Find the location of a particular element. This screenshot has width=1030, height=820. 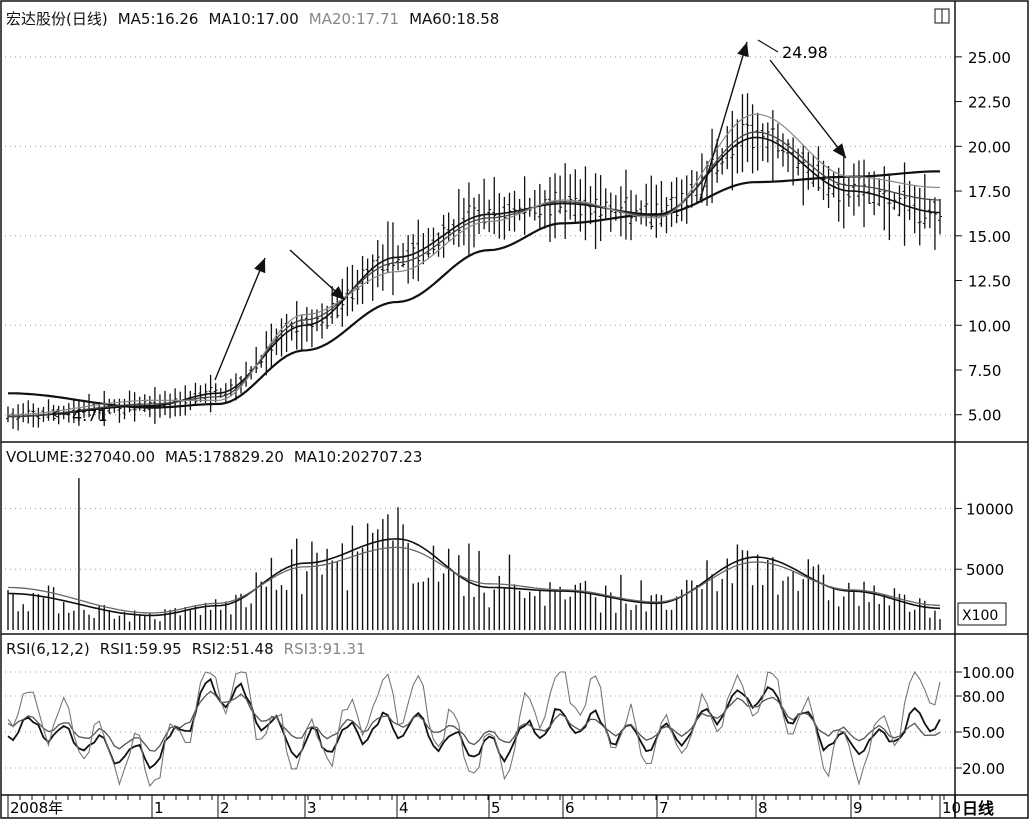

ma20-label: MA20:17.71 is located at coordinates (354, 19).